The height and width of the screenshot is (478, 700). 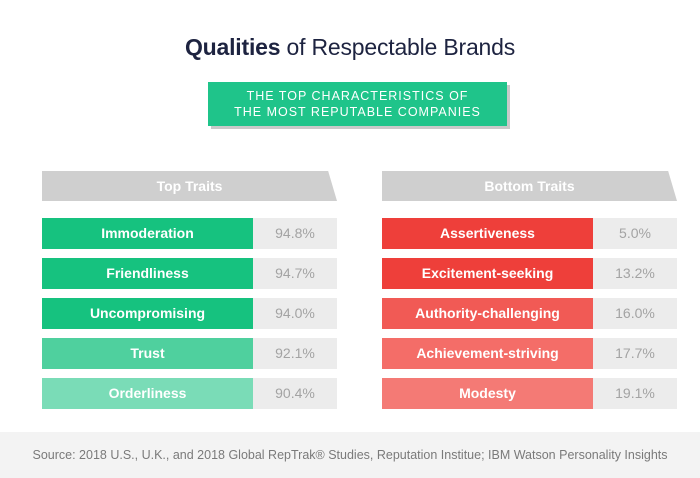 I want to click on top-trait-row: Immoderation 94.8%, so click(x=189, y=233).